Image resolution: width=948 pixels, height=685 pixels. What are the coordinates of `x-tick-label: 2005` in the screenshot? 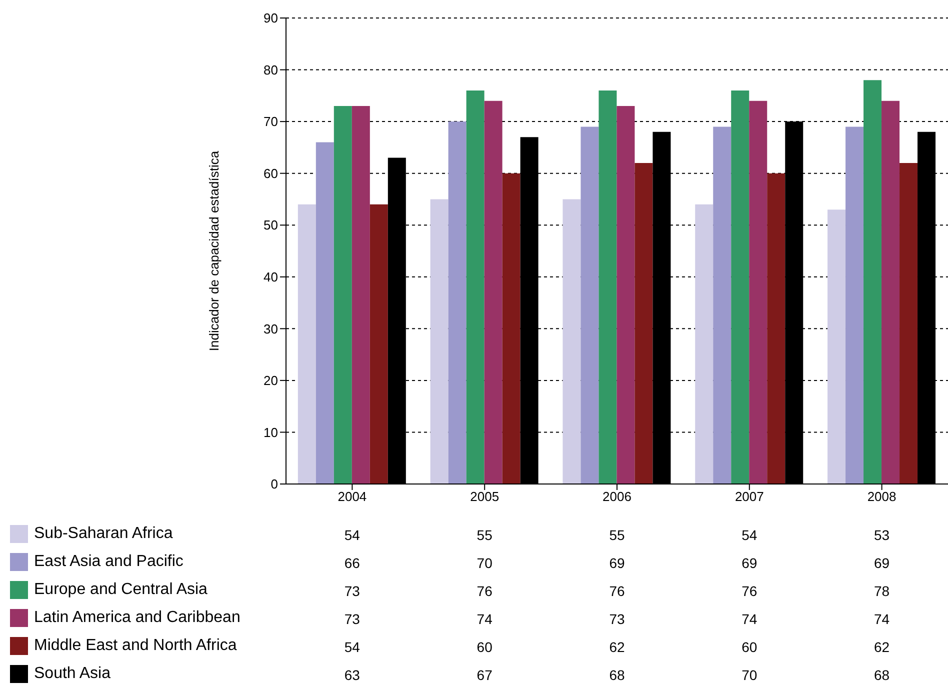 It's located at (485, 496).